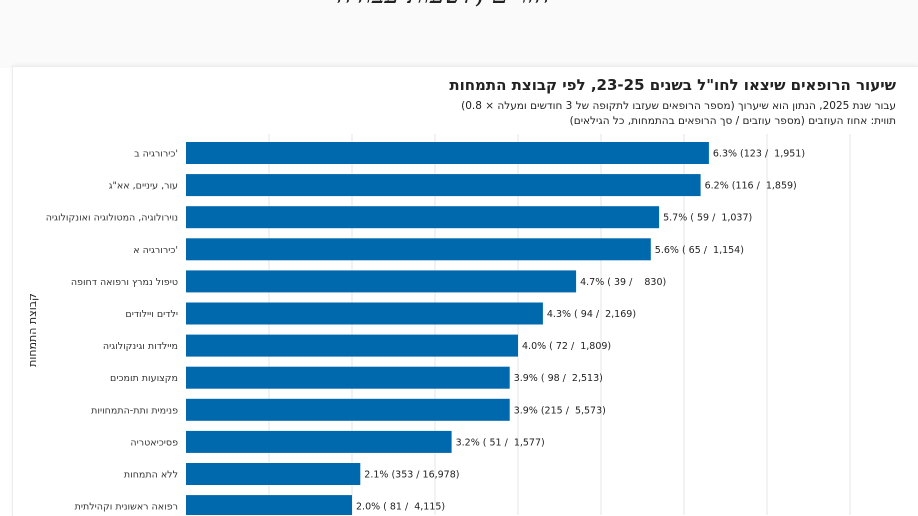  I want to click on value-label: 3.2% ( 51 / 1,577), so click(500, 442).